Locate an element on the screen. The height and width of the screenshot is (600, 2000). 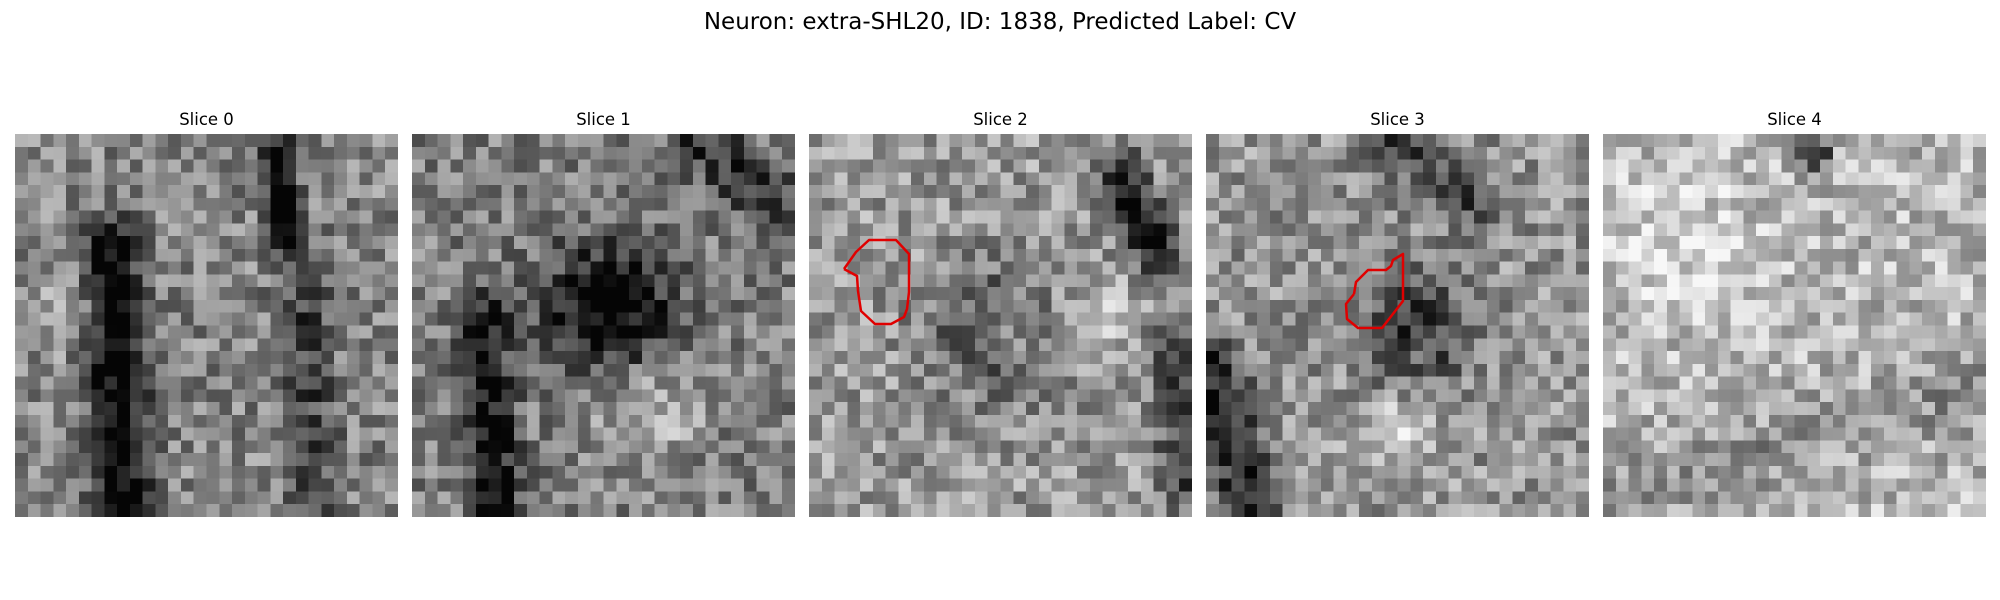
slice-title: Slice 0 is located at coordinates (206, 119).